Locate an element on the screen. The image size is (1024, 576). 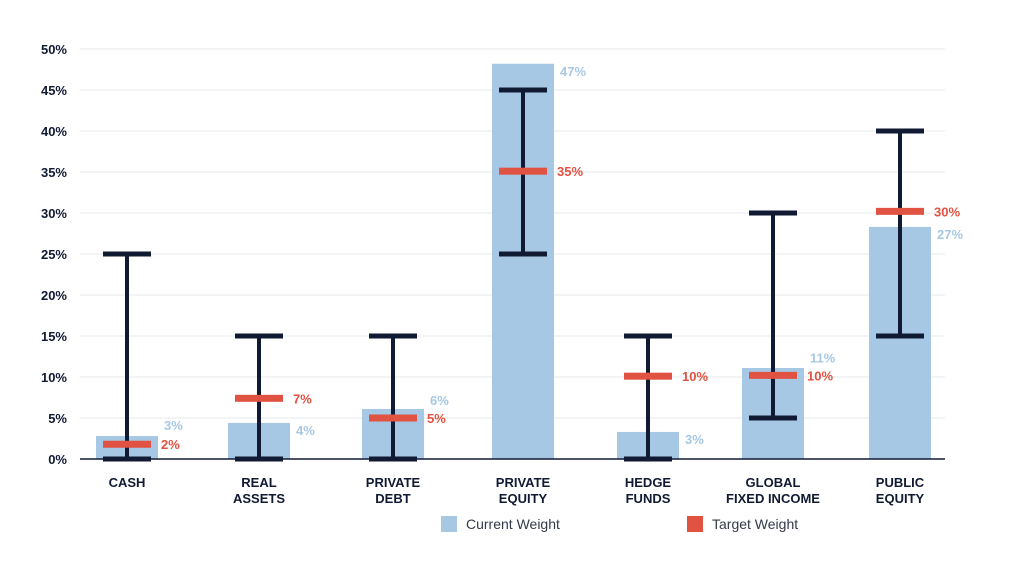
legend-target-swatch is located at coordinates (695, 524).